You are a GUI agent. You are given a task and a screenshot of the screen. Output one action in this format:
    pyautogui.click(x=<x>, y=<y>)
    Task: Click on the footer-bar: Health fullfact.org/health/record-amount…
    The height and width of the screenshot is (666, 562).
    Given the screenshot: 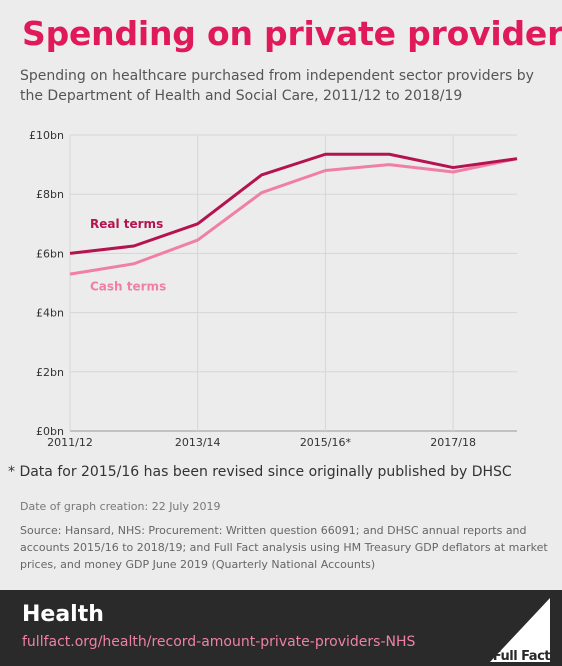 What is the action you would take?
    pyautogui.click(x=281, y=628)
    